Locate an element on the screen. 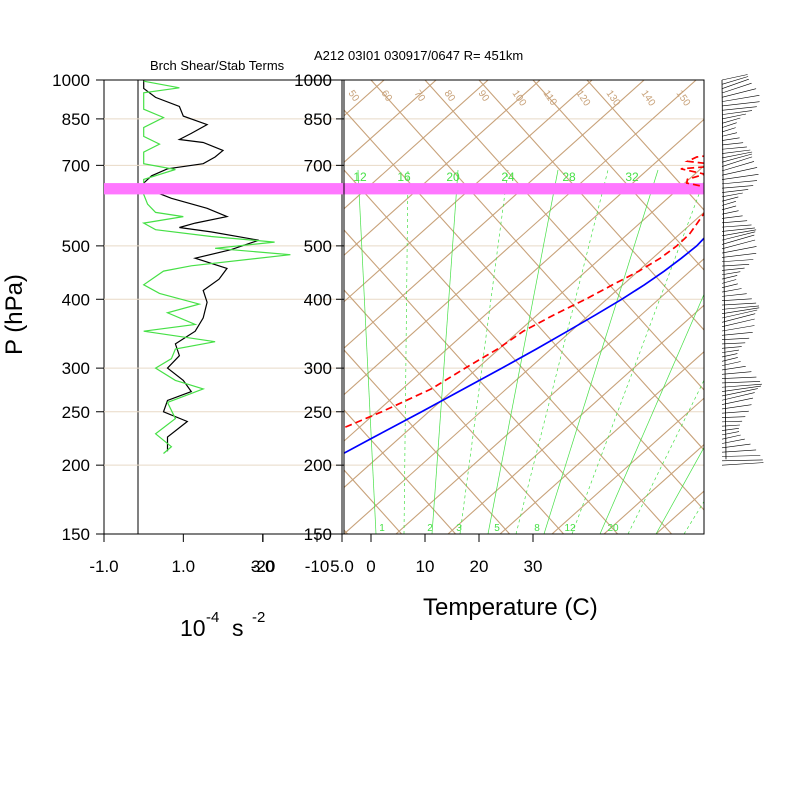 The width and height of the screenshot is (800, 805). y-axis-label: P (hPa) is located at coordinates (14, 314).